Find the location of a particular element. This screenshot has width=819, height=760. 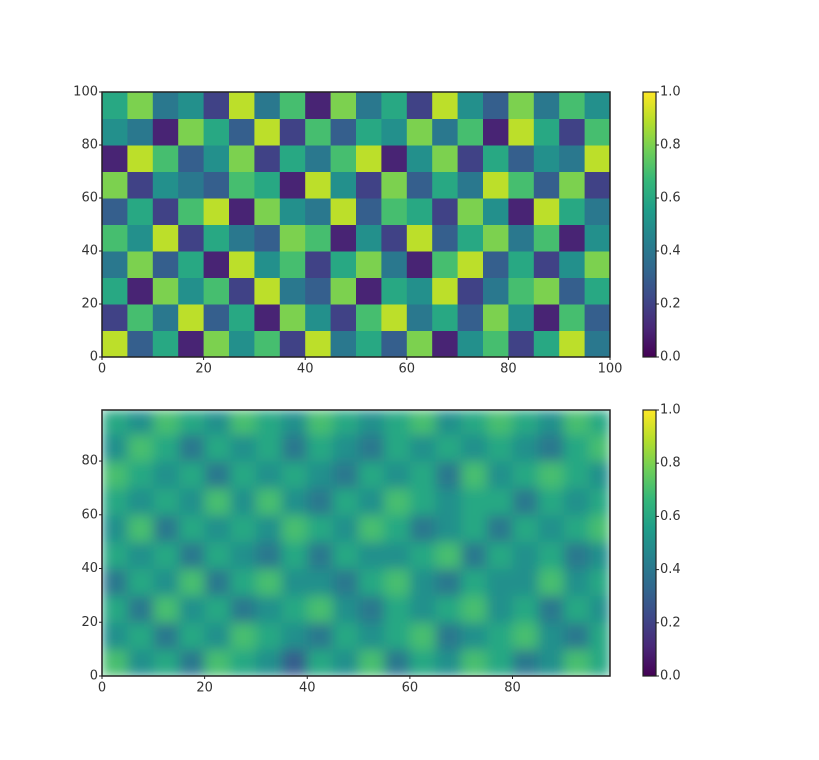

colorbar-tick-label: 0.2 is located at coordinates (670, 622).